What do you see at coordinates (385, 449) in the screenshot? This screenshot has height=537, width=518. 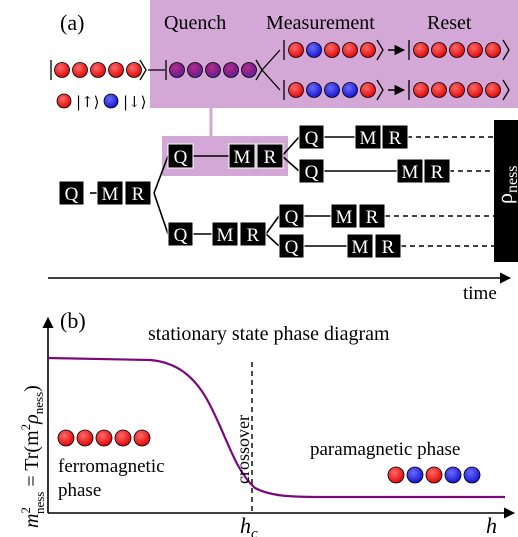 I see `para-label: paramagnetic phase` at bounding box center [385, 449].